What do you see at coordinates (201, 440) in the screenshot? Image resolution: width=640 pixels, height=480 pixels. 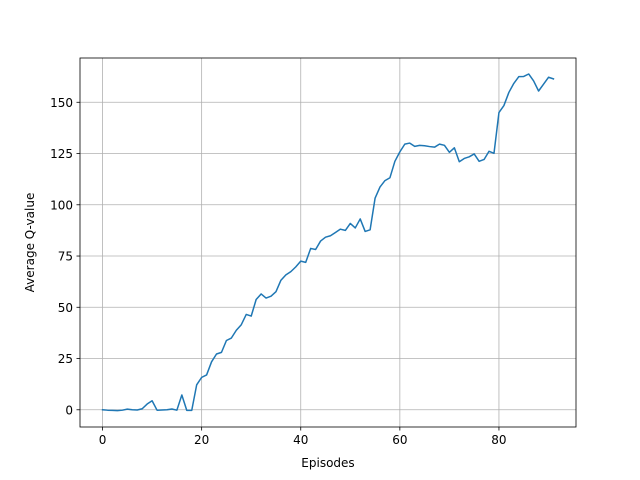 I see `x-tick-label: 20` at bounding box center [201, 440].